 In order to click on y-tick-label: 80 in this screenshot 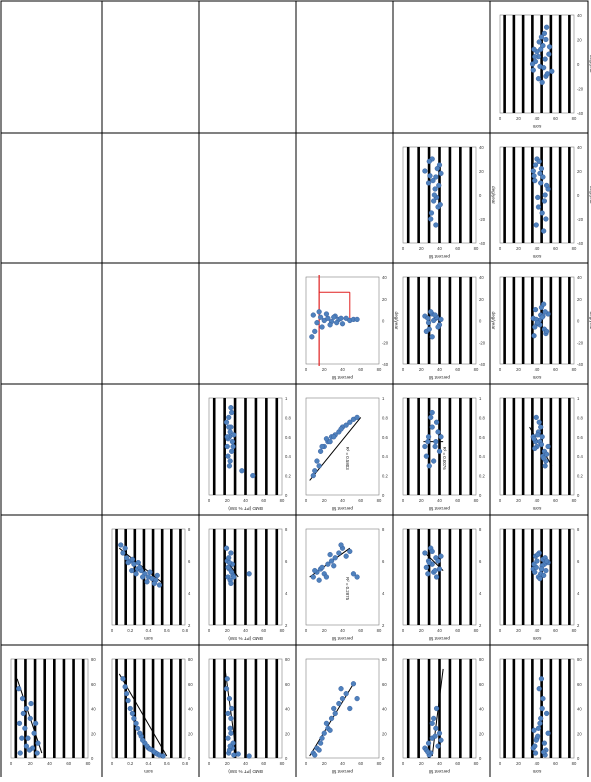, I will do `click(384, 659)`.